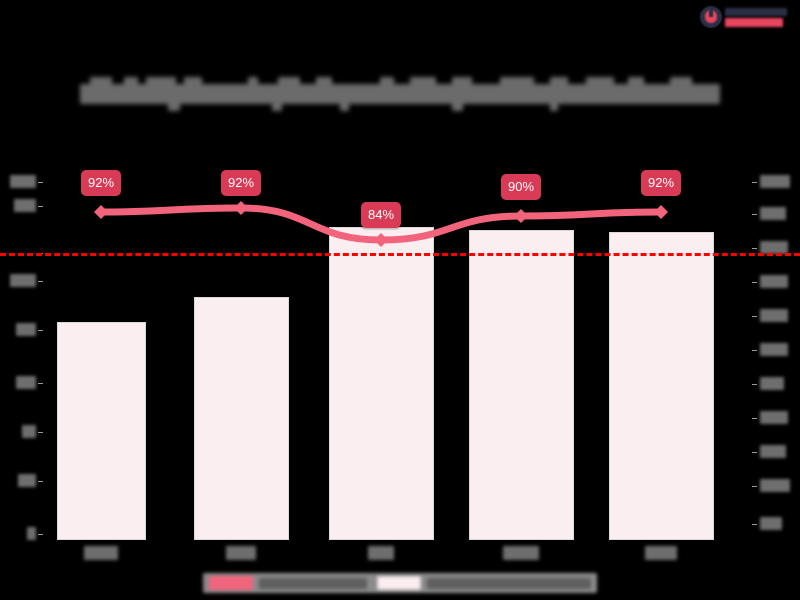 The height and width of the screenshot is (600, 800). I want to click on legend-line-series, so click(288, 583).